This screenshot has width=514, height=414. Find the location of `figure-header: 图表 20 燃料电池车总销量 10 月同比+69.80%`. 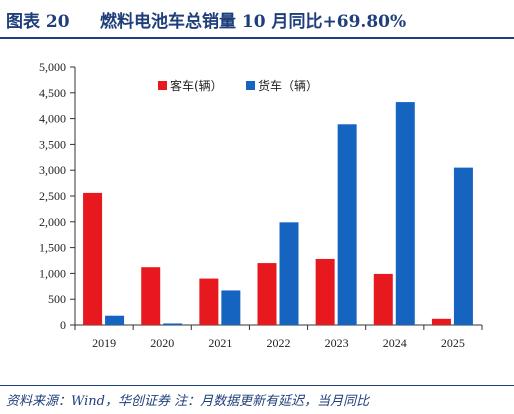

figure-header: 图表 20 燃料电池车总销量 10 月同比+69.80% is located at coordinates (257, 19).